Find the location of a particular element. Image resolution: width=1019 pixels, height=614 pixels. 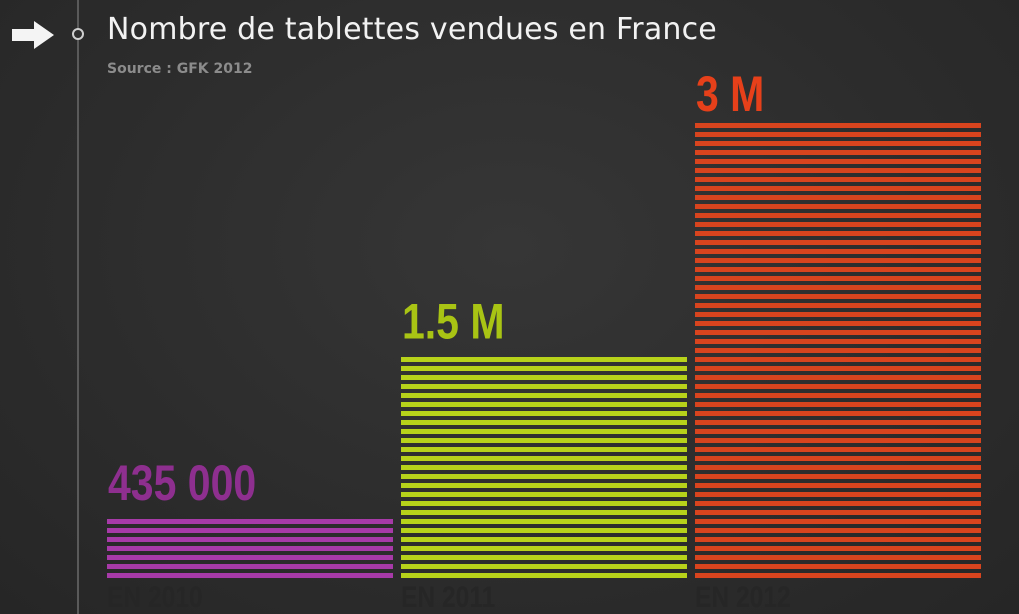

value-label: 1.5 M is located at coordinates (453, 322).